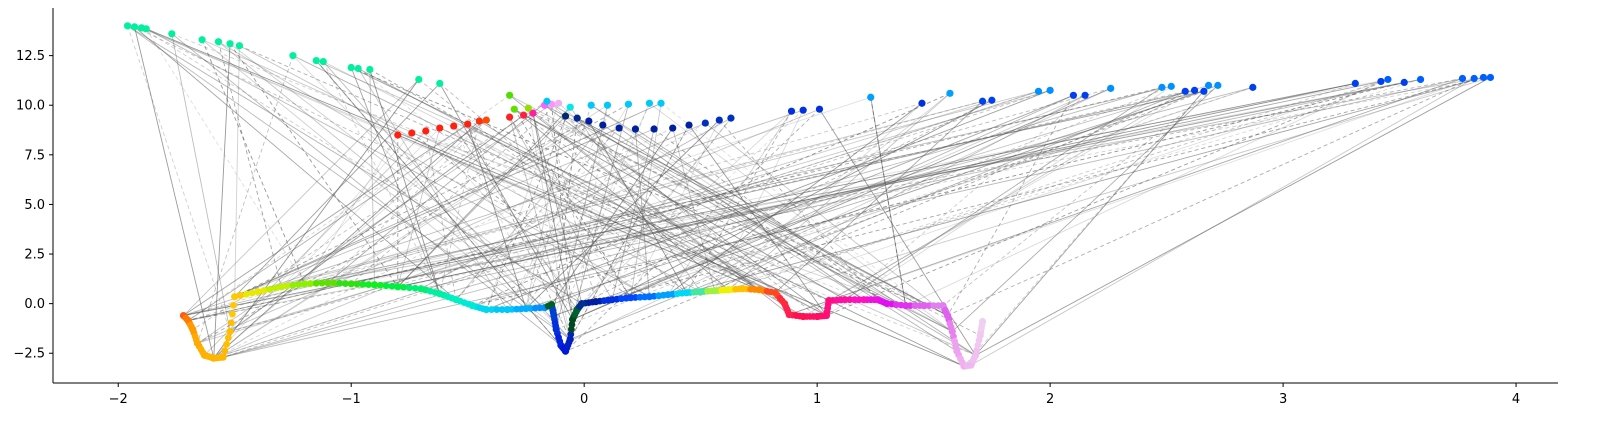  Describe the element at coordinates (351, 399) in the screenshot. I see `x-tick-label: −1` at that location.